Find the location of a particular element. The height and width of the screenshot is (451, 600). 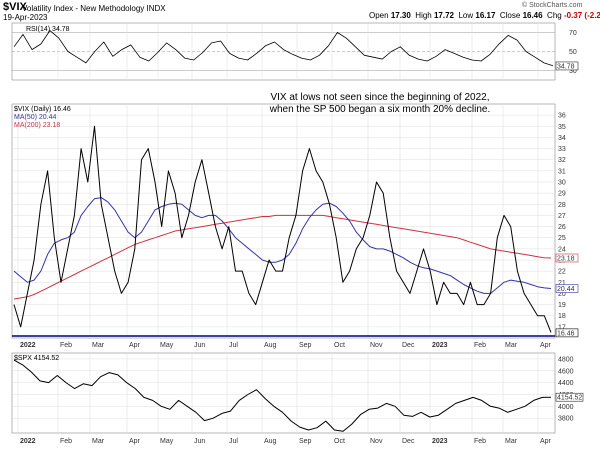

spx-x-tick-label-3: Apr is located at coordinates (135, 441).